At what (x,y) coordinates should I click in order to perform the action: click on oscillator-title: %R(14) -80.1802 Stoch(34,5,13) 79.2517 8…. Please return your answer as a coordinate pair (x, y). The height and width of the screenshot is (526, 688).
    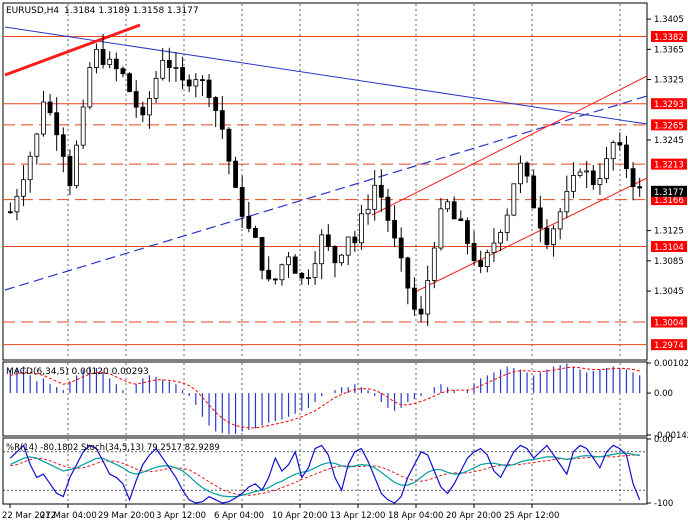
    Looking at the image, I should click on (113, 448).